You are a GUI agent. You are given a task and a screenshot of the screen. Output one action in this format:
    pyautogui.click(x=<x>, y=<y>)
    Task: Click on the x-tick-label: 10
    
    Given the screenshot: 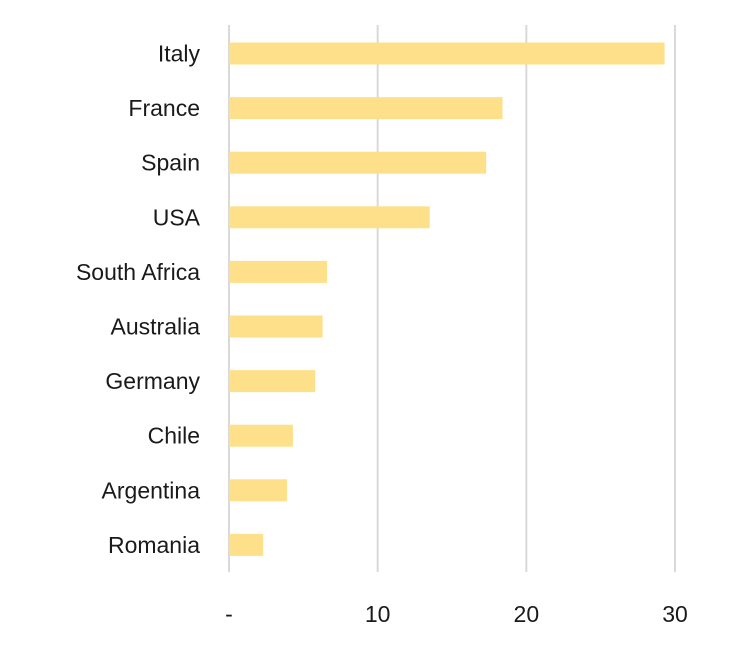 What is the action you would take?
    pyautogui.click(x=378, y=614)
    